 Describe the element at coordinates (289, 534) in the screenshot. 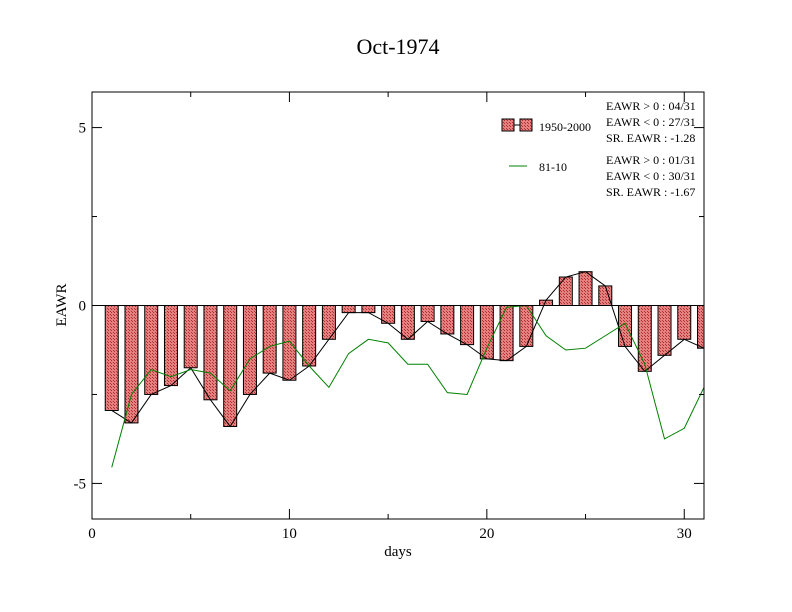

I see `x-tick-label: 10` at that location.